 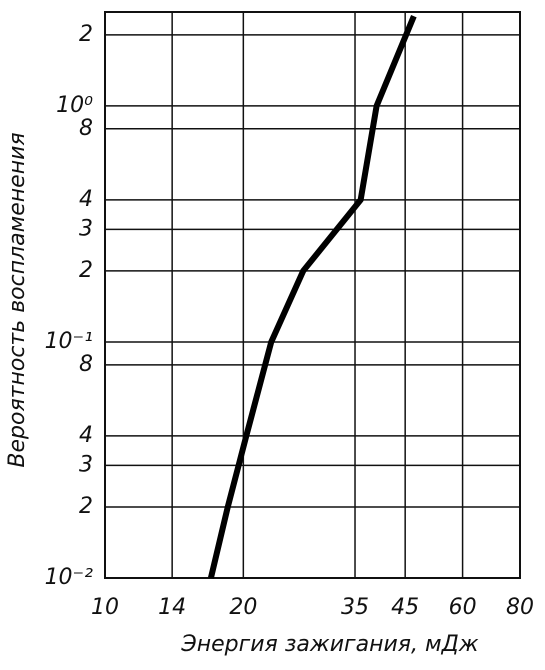 I want to click on x-tick-label: 45, so click(x=405, y=607).